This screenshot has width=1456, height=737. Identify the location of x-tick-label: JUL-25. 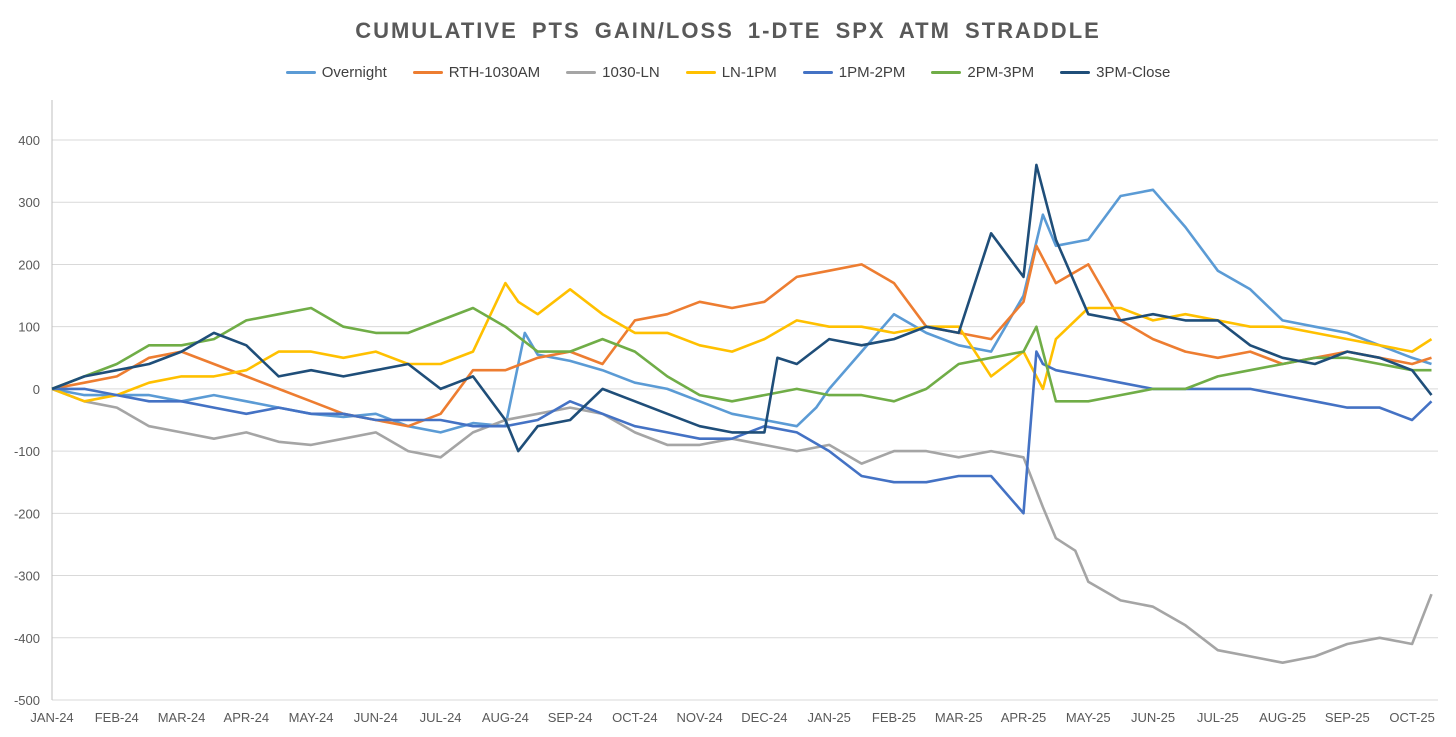
(1218, 717).